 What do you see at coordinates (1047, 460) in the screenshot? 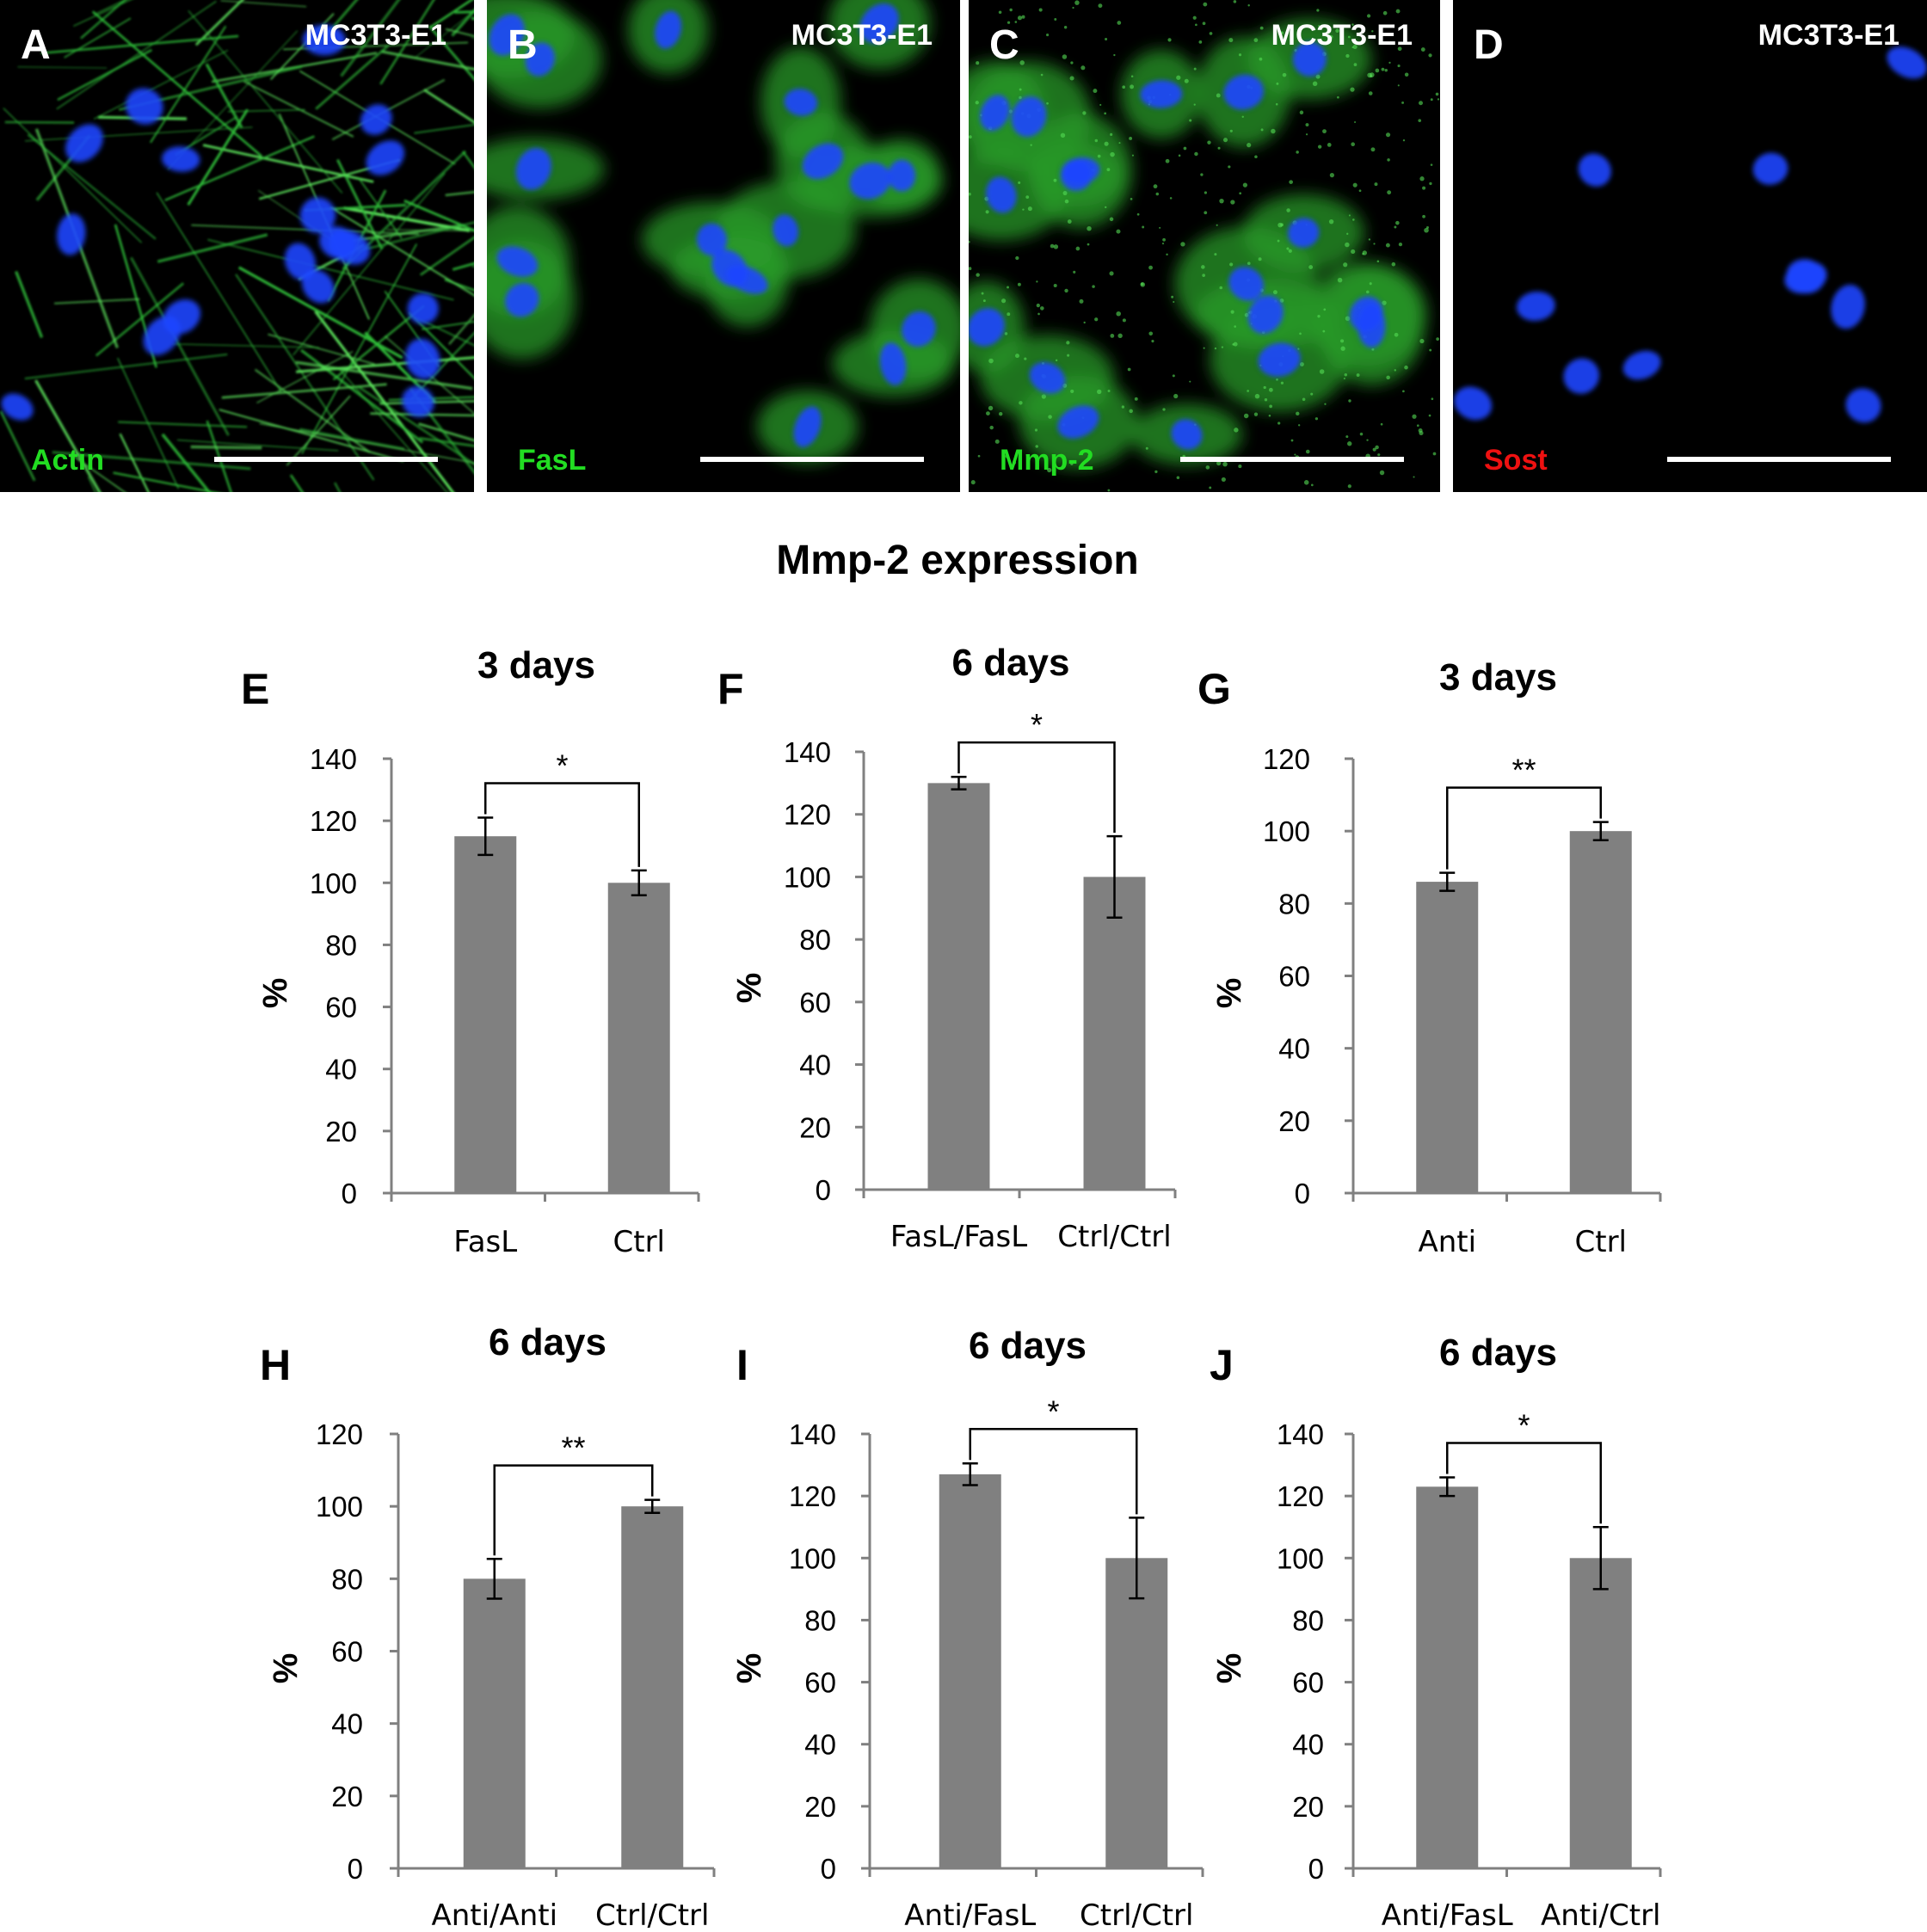
I see `stain-label: Mmp-2` at bounding box center [1047, 460].